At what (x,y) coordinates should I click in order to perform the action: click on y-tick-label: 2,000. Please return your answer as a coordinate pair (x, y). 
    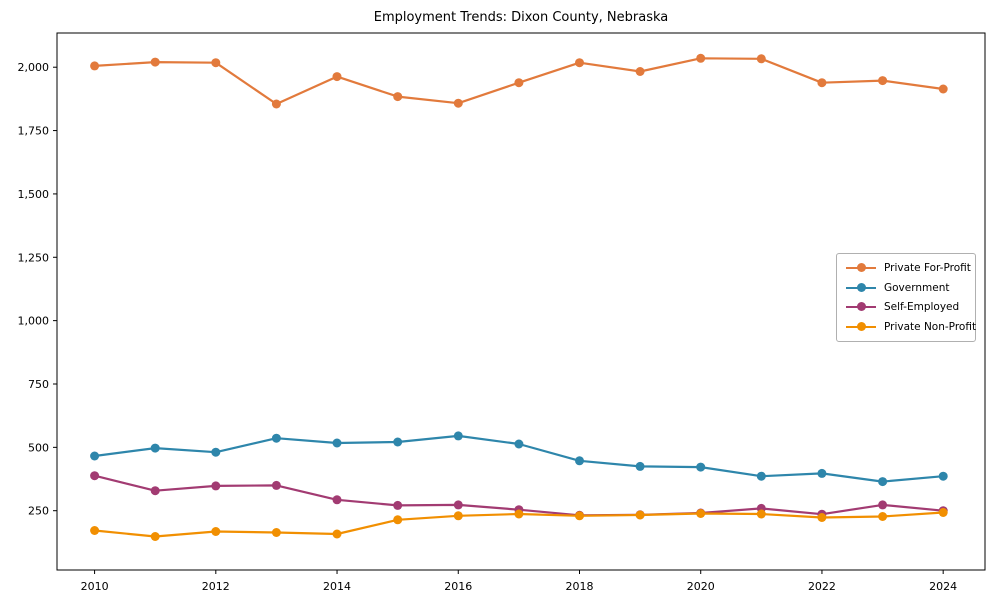
    Looking at the image, I should click on (34, 67).